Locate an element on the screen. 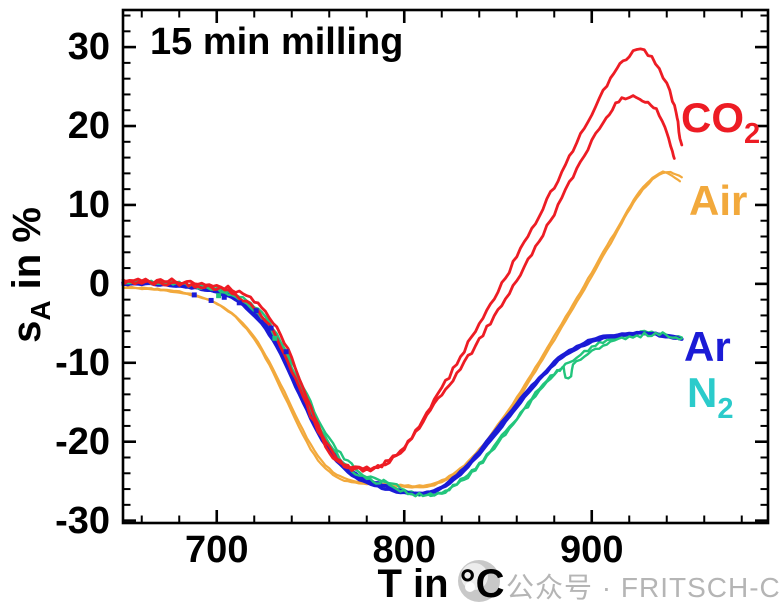  y-tick-label-20: 20 is located at coordinates (88, 126).